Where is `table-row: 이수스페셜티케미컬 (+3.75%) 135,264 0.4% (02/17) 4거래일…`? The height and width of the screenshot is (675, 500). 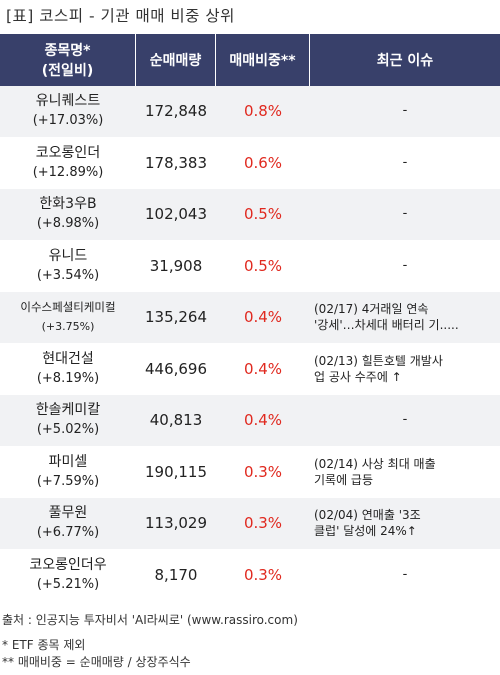
table-row: 이수스페셜티케미컬 (+3.75%) 135,264 0.4% (02/17) 4거래일… is located at coordinates (250, 318).